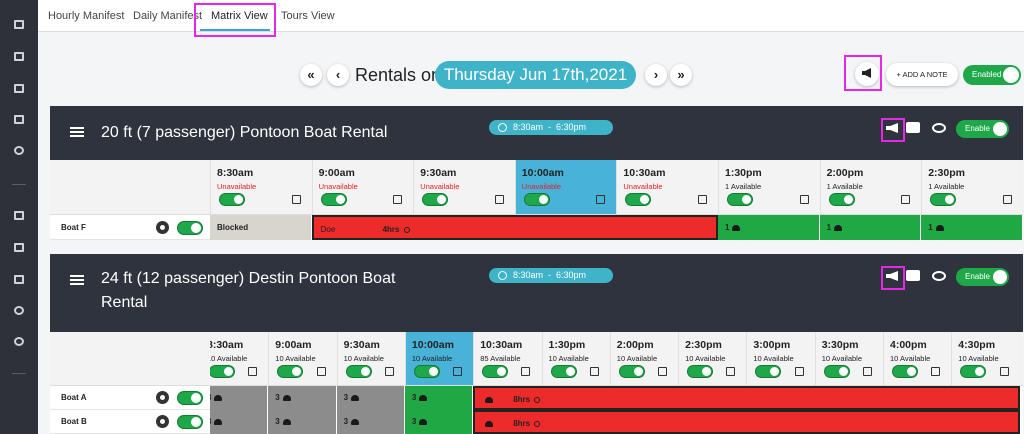 The height and width of the screenshot is (434, 1024). I want to click on enable-toggle: Enable, so click(982, 277).